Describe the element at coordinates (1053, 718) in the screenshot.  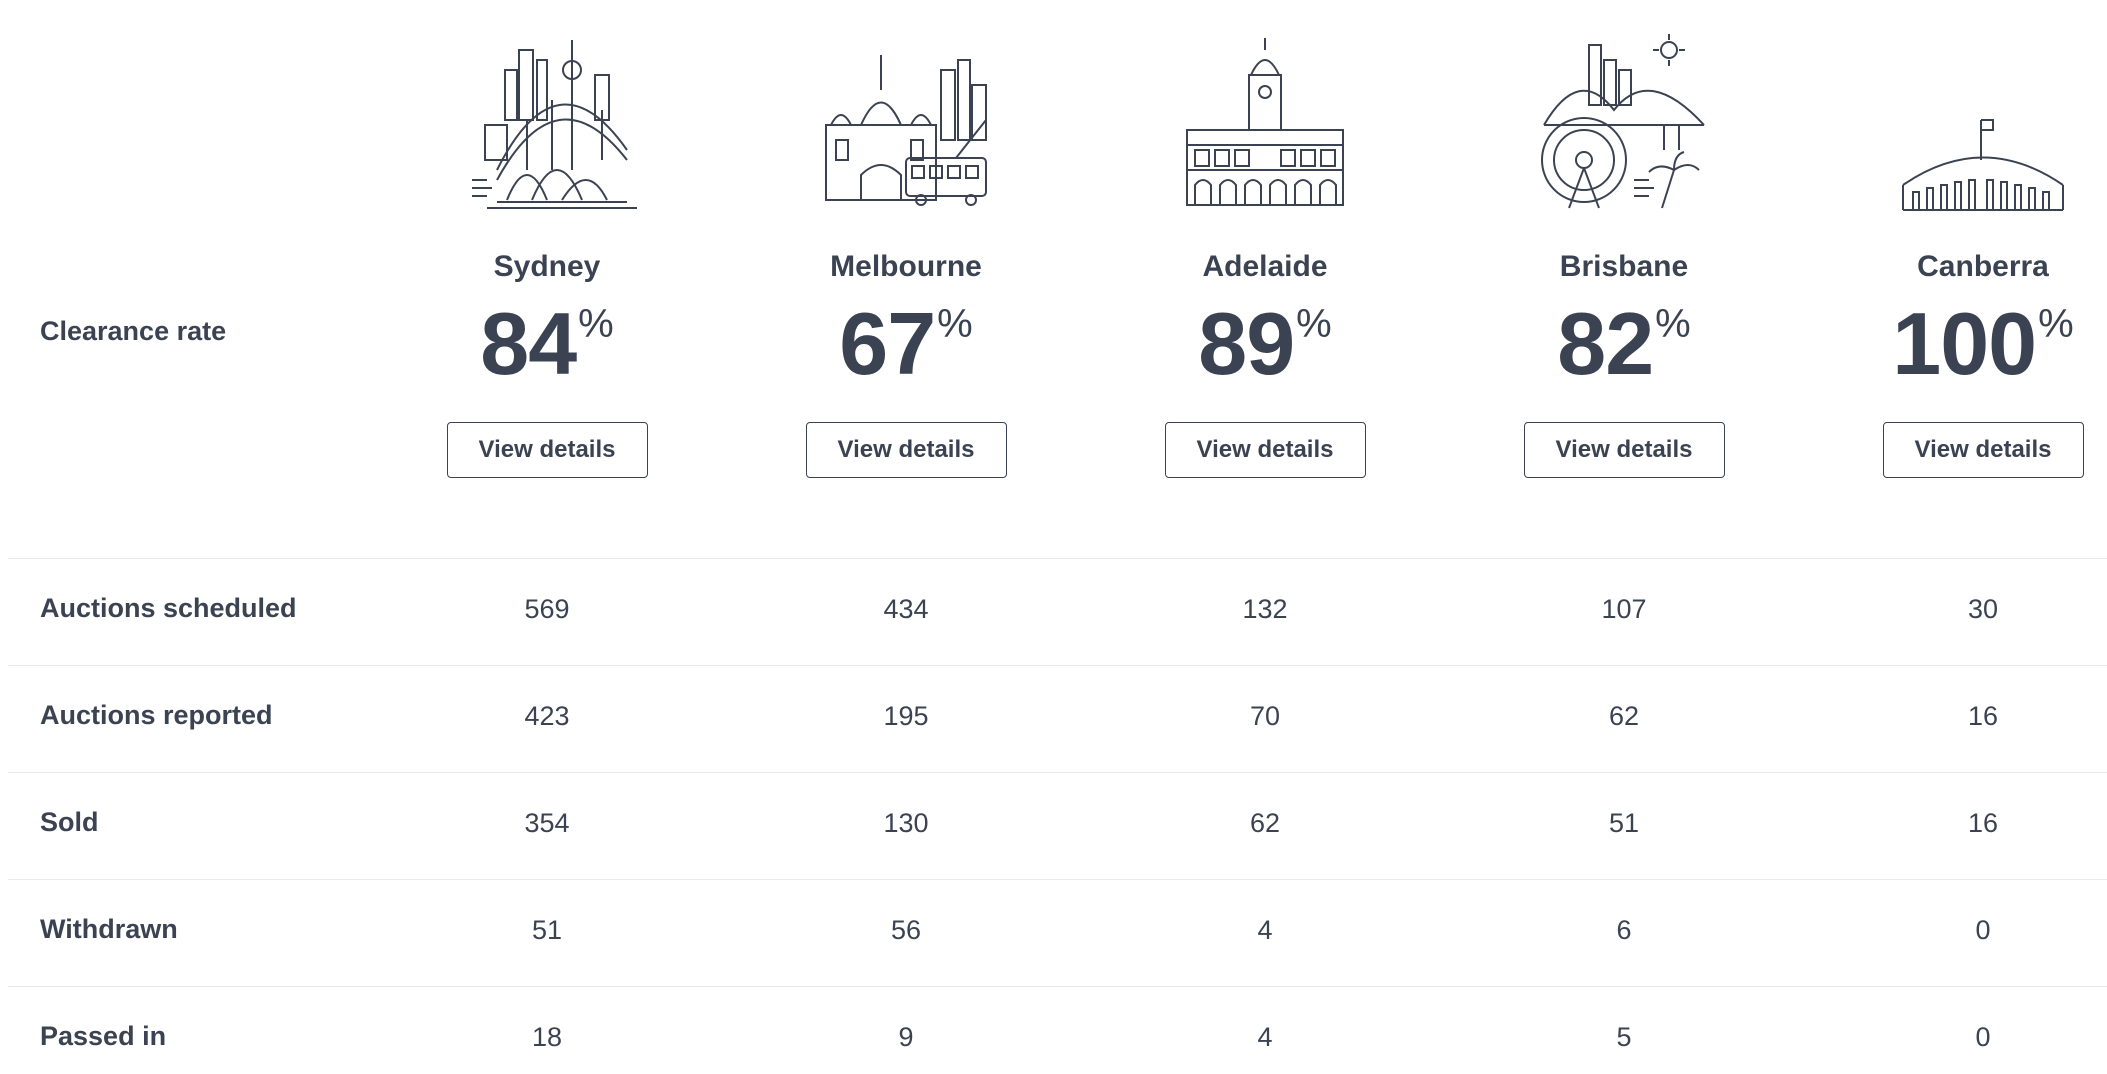
I see `table-row: Auctions reported 423 195 70 62 16` at that location.